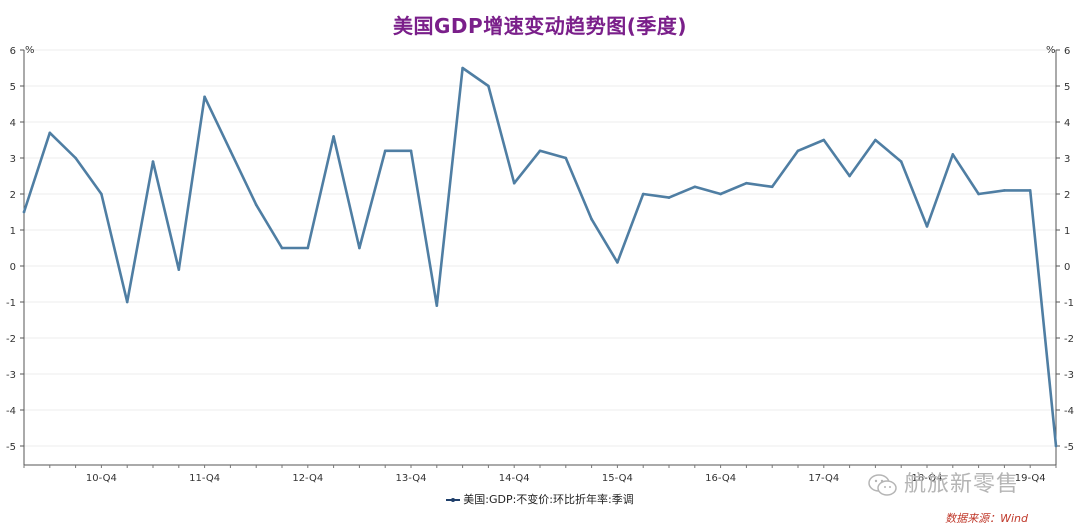 Image resolution: width=1080 pixels, height=526 pixels. Describe the element at coordinates (1051, 50) in the screenshot. I see `y-axis-right-unit: %` at that location.